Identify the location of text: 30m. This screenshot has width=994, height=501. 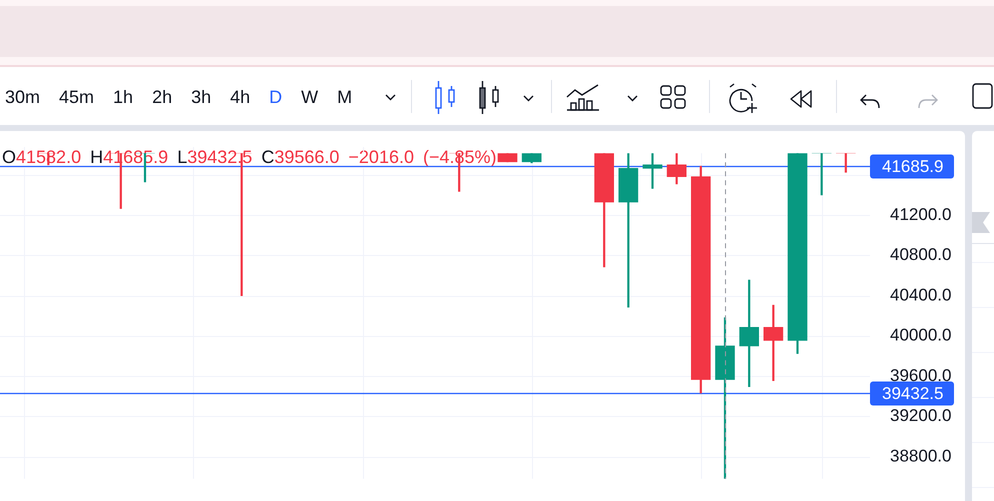
(22, 97).